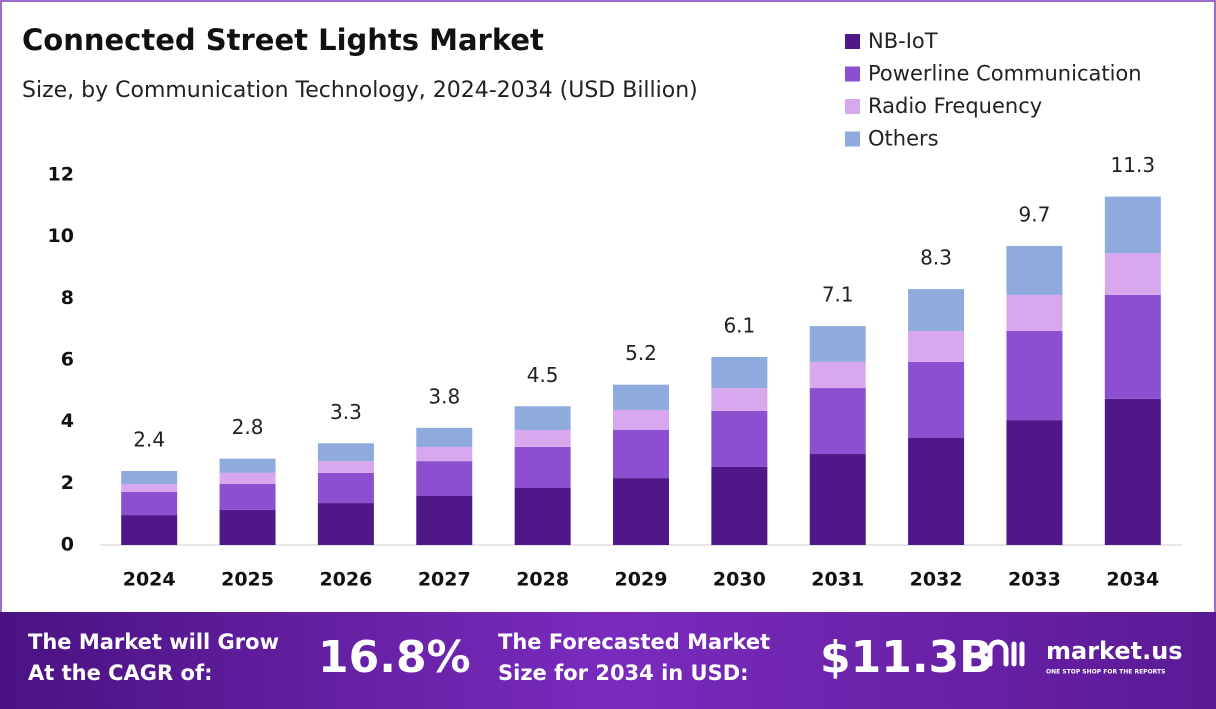 The image size is (1216, 709). Describe the element at coordinates (444, 396) in the screenshot. I see `total-label: 3.8` at that location.